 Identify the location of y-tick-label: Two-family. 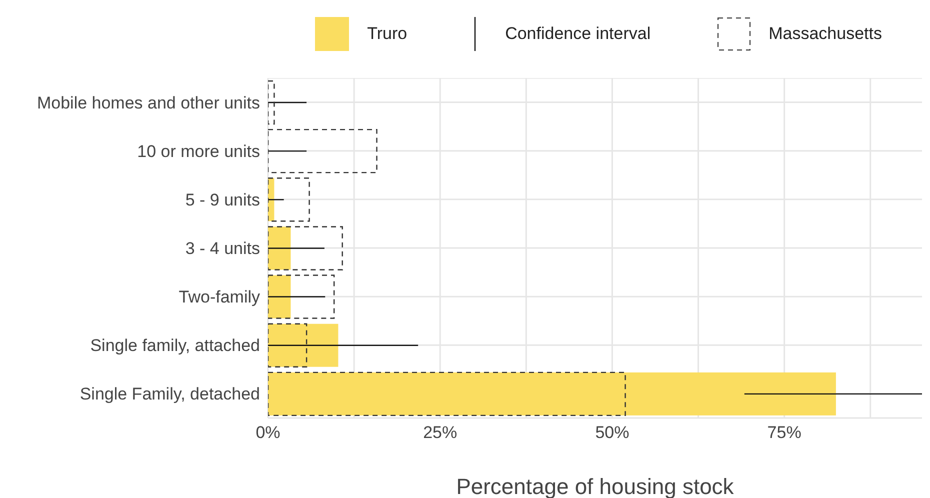
(219, 297).